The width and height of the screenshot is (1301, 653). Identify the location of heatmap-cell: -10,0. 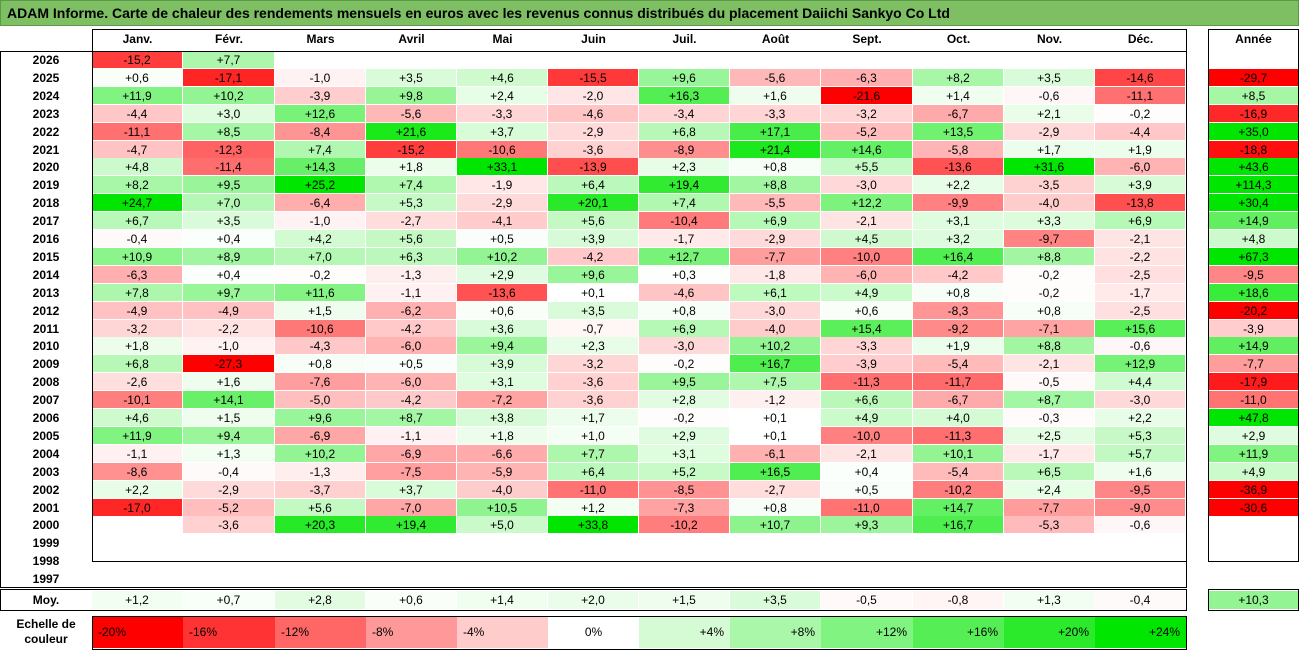
(867, 435).